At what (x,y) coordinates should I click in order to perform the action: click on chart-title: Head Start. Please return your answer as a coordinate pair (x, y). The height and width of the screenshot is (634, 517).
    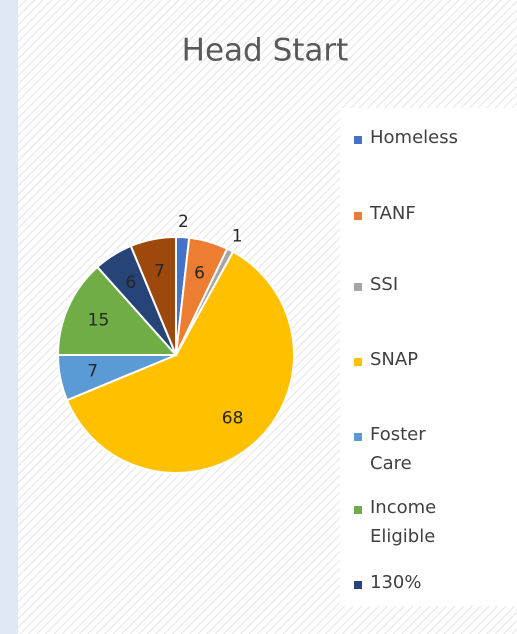
    Looking at the image, I should click on (265, 51).